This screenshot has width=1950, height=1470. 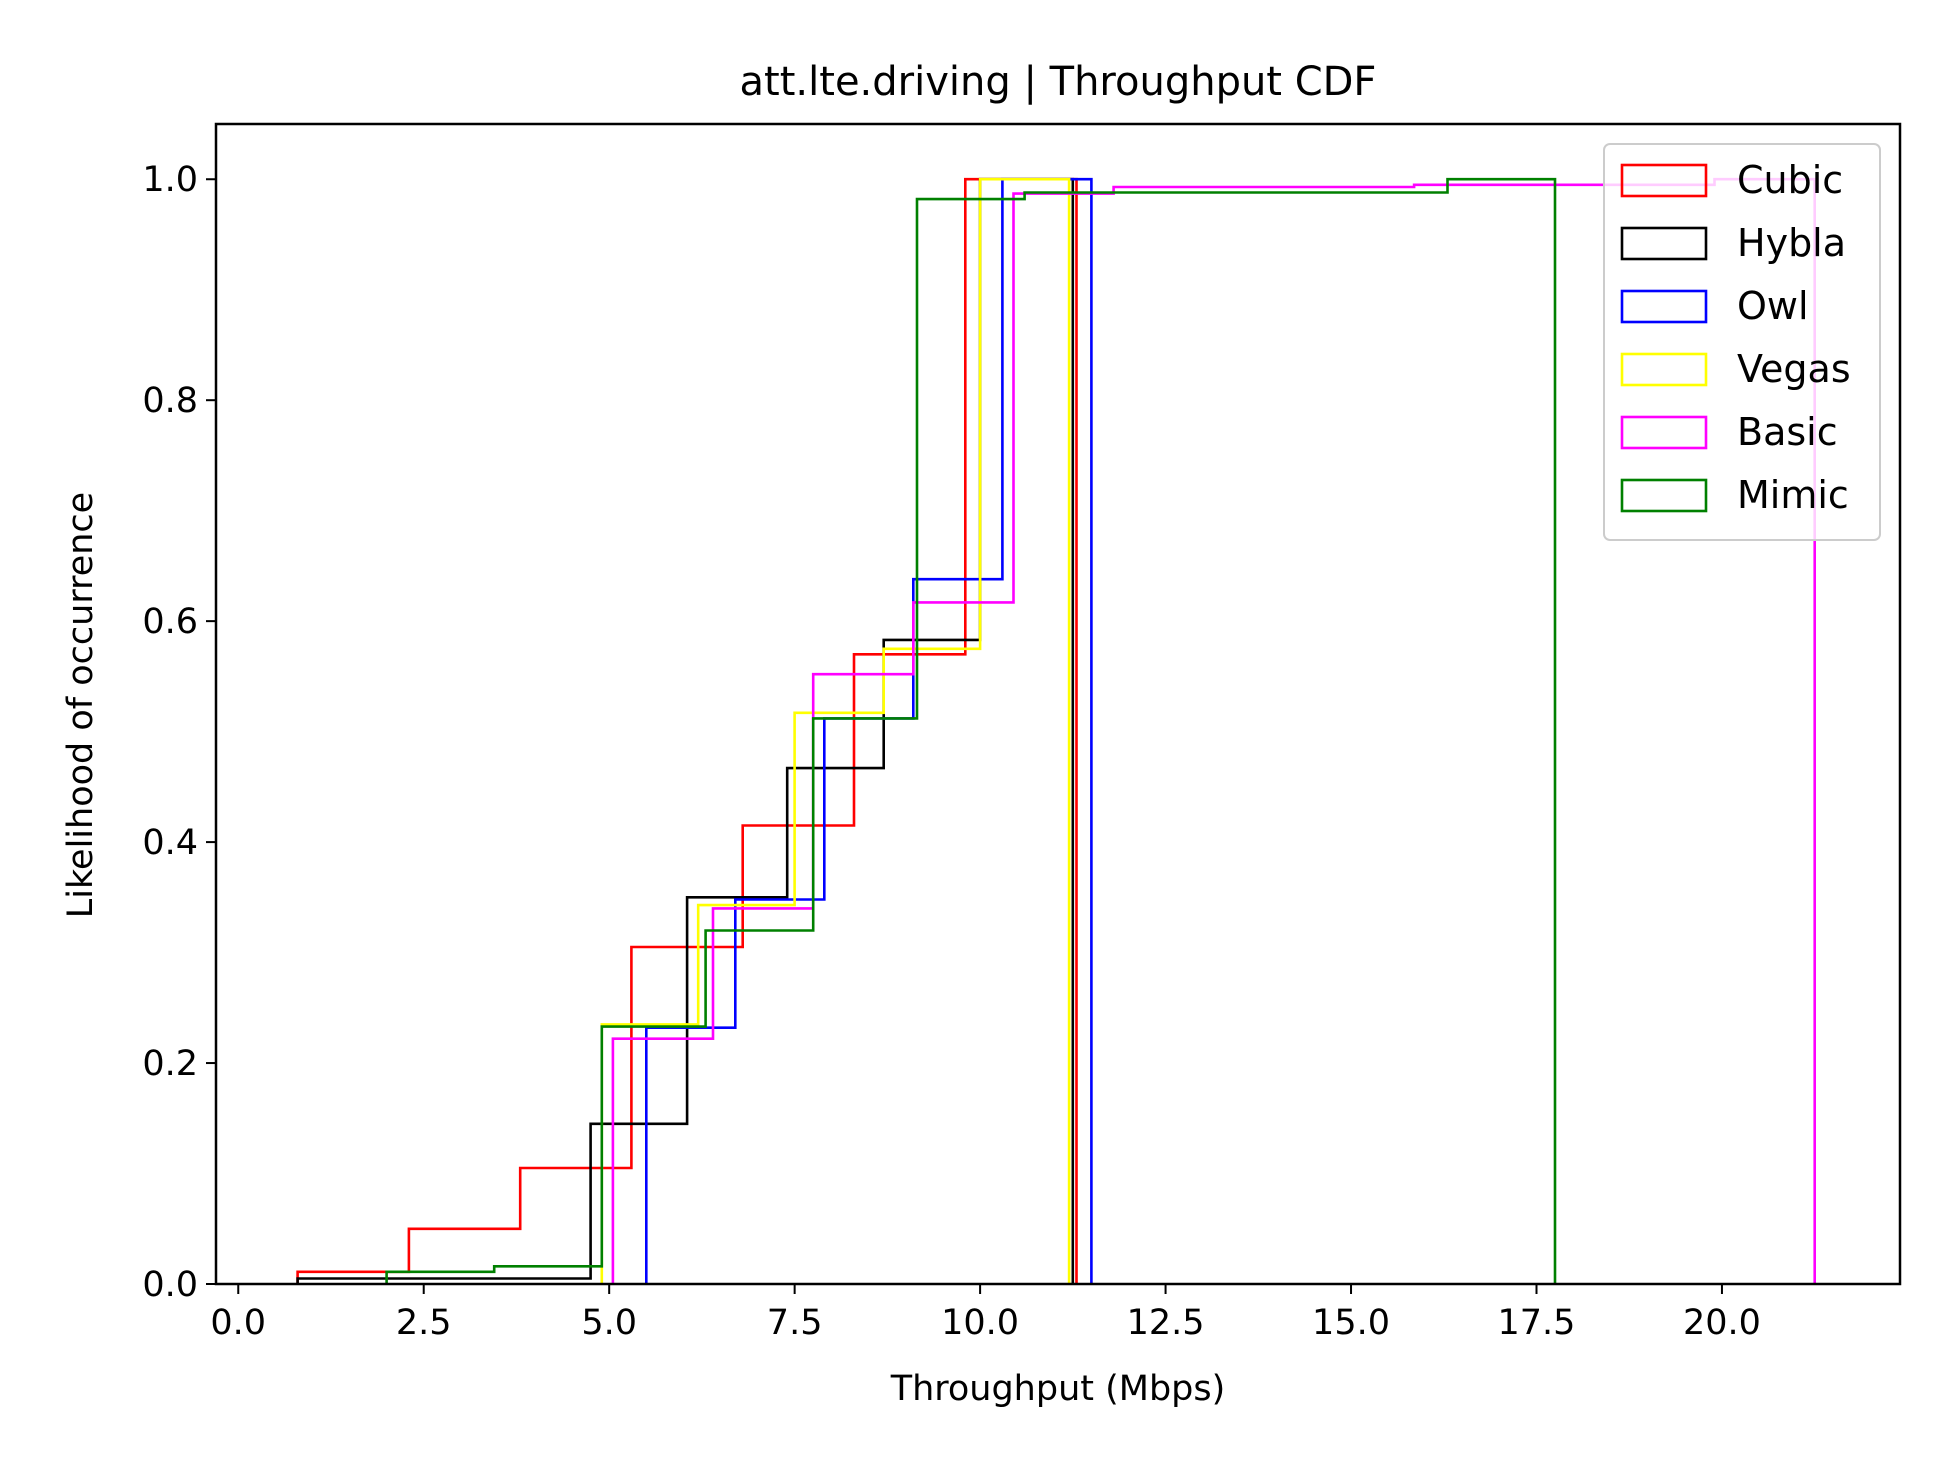 What do you see at coordinates (1664, 243) in the screenshot?
I see `legend-swatch-hybla` at bounding box center [1664, 243].